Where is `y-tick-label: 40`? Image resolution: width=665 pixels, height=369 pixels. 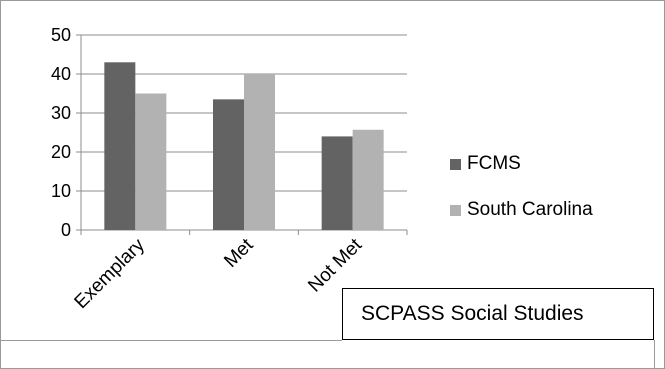
y-tick-label: 40 is located at coordinates (61, 74).